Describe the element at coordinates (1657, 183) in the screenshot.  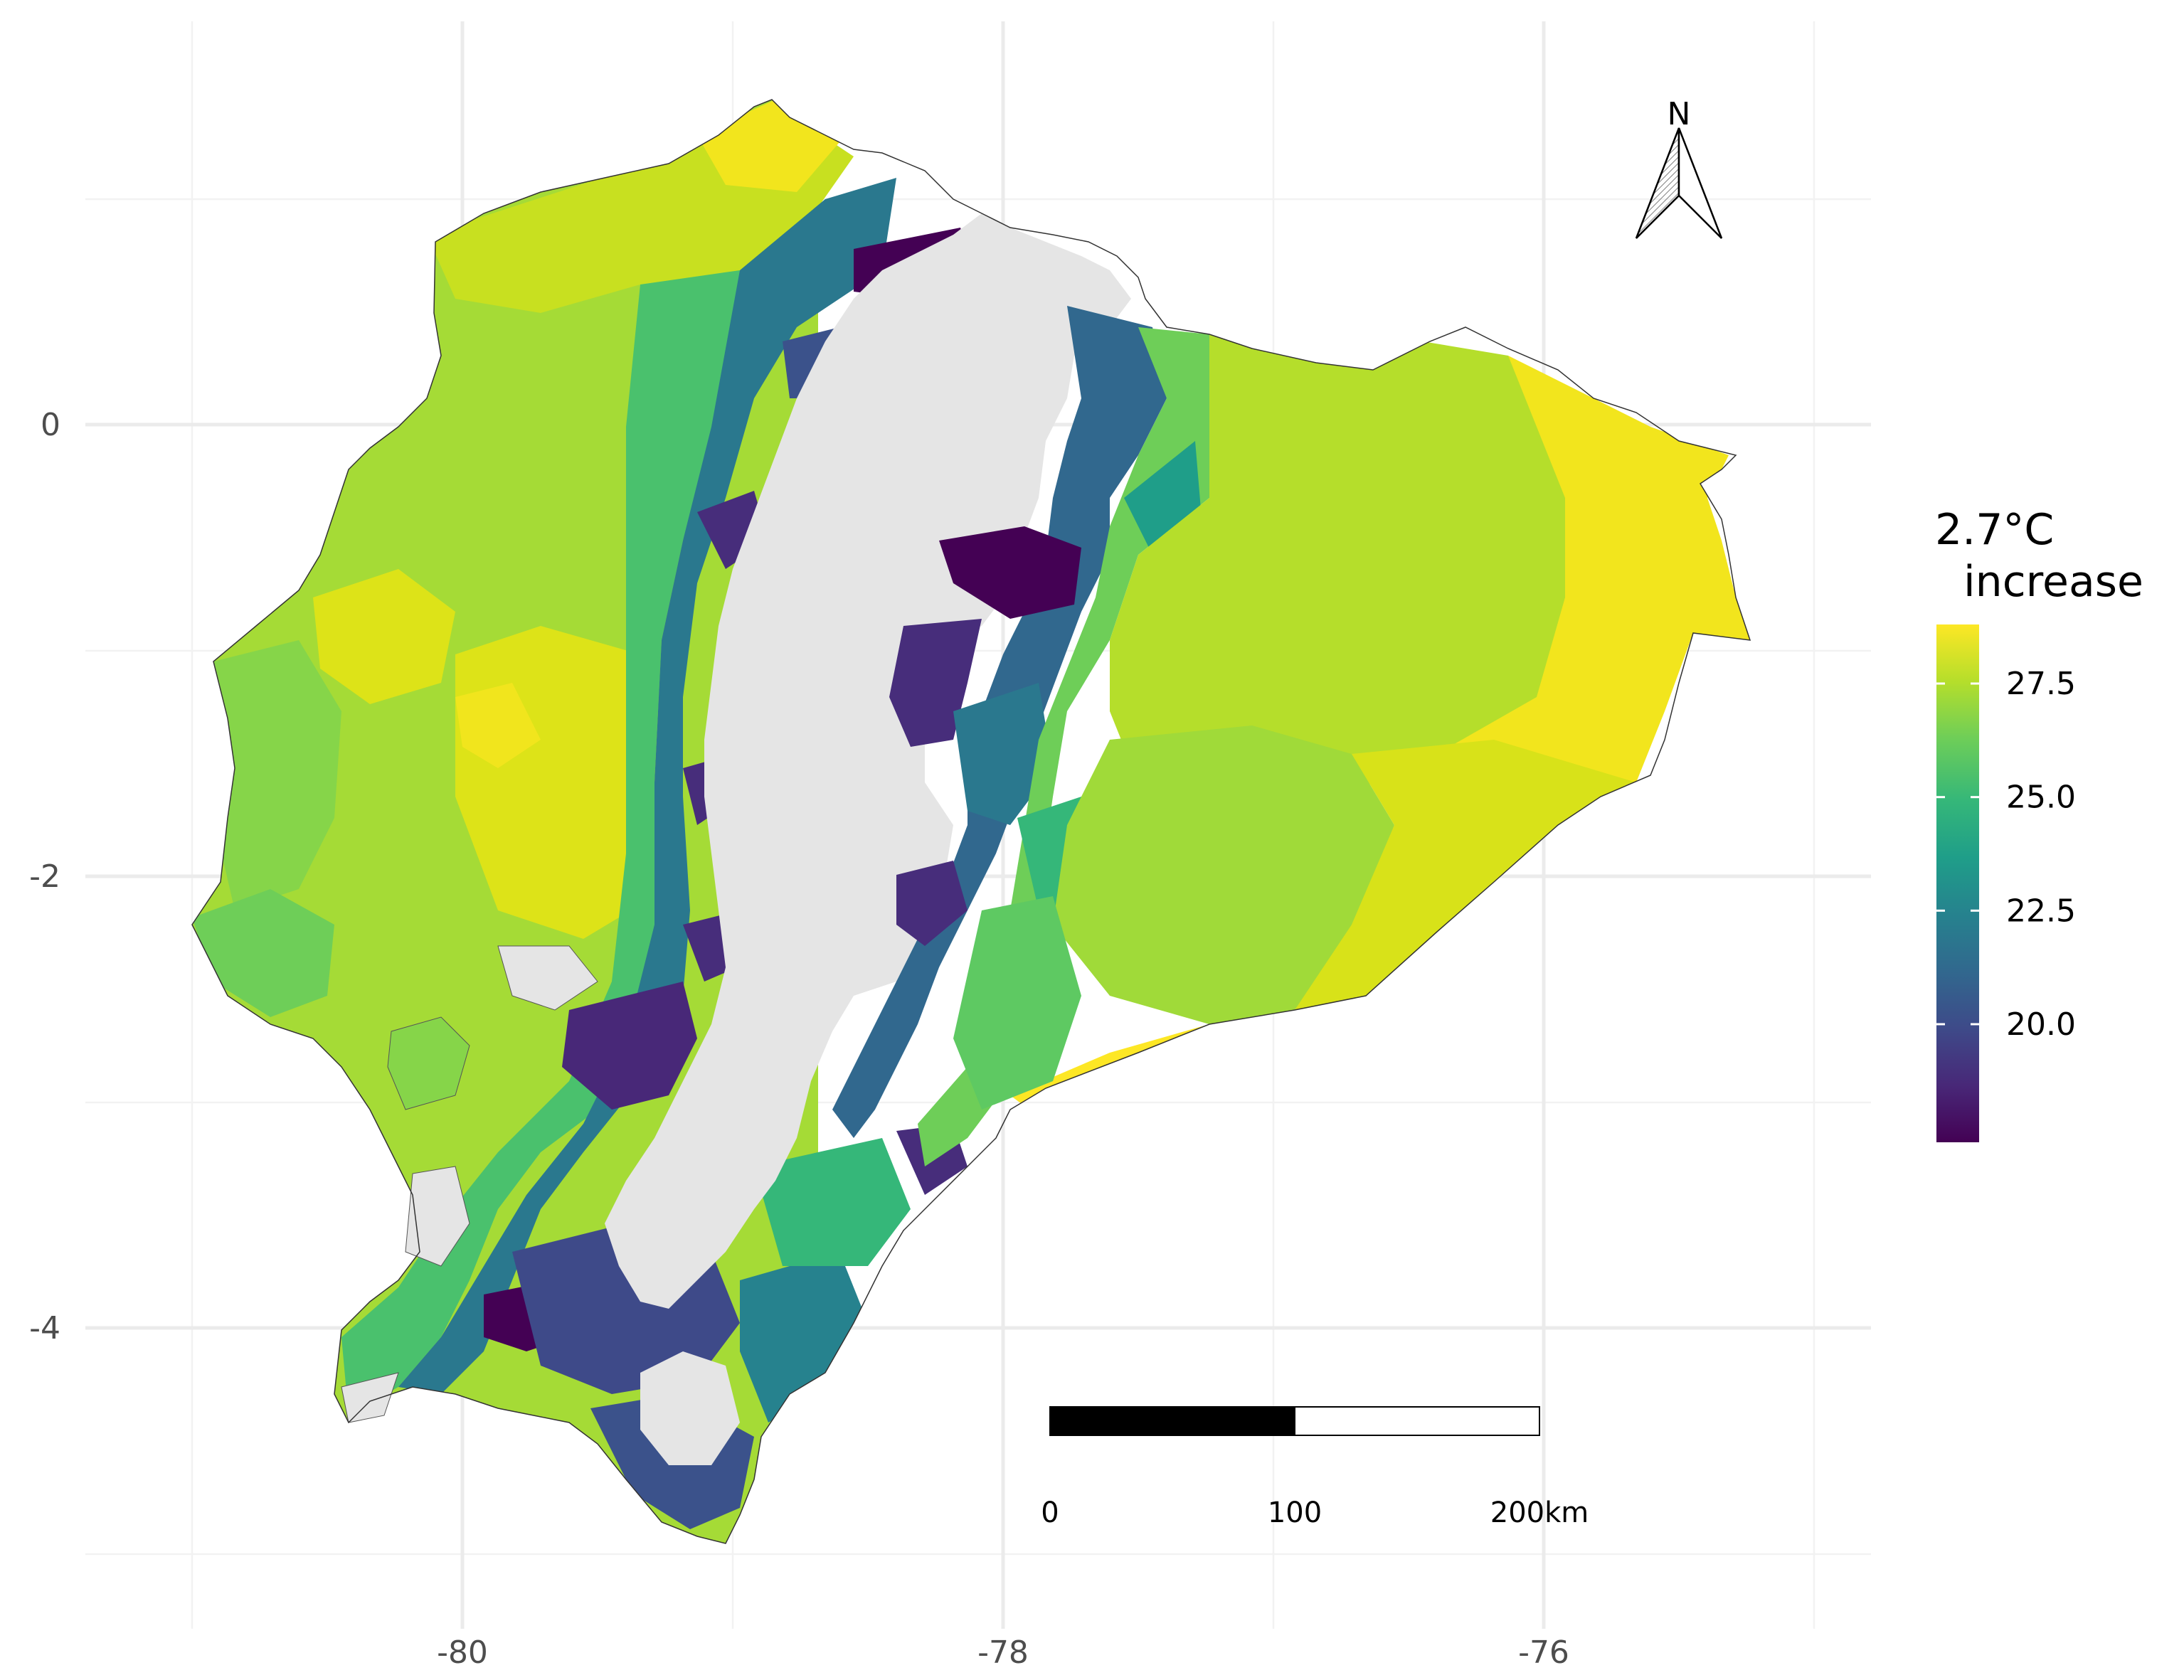
I see `north-arrow-left-half` at that location.